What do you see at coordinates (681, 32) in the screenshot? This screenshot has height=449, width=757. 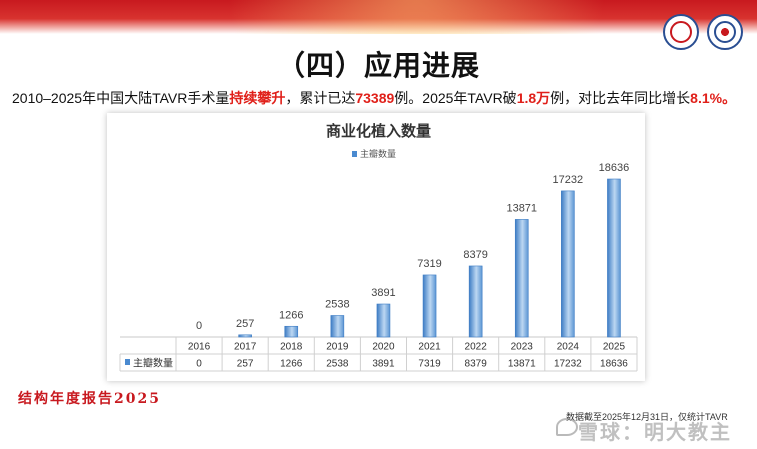 I see `society-logo-icon` at bounding box center [681, 32].